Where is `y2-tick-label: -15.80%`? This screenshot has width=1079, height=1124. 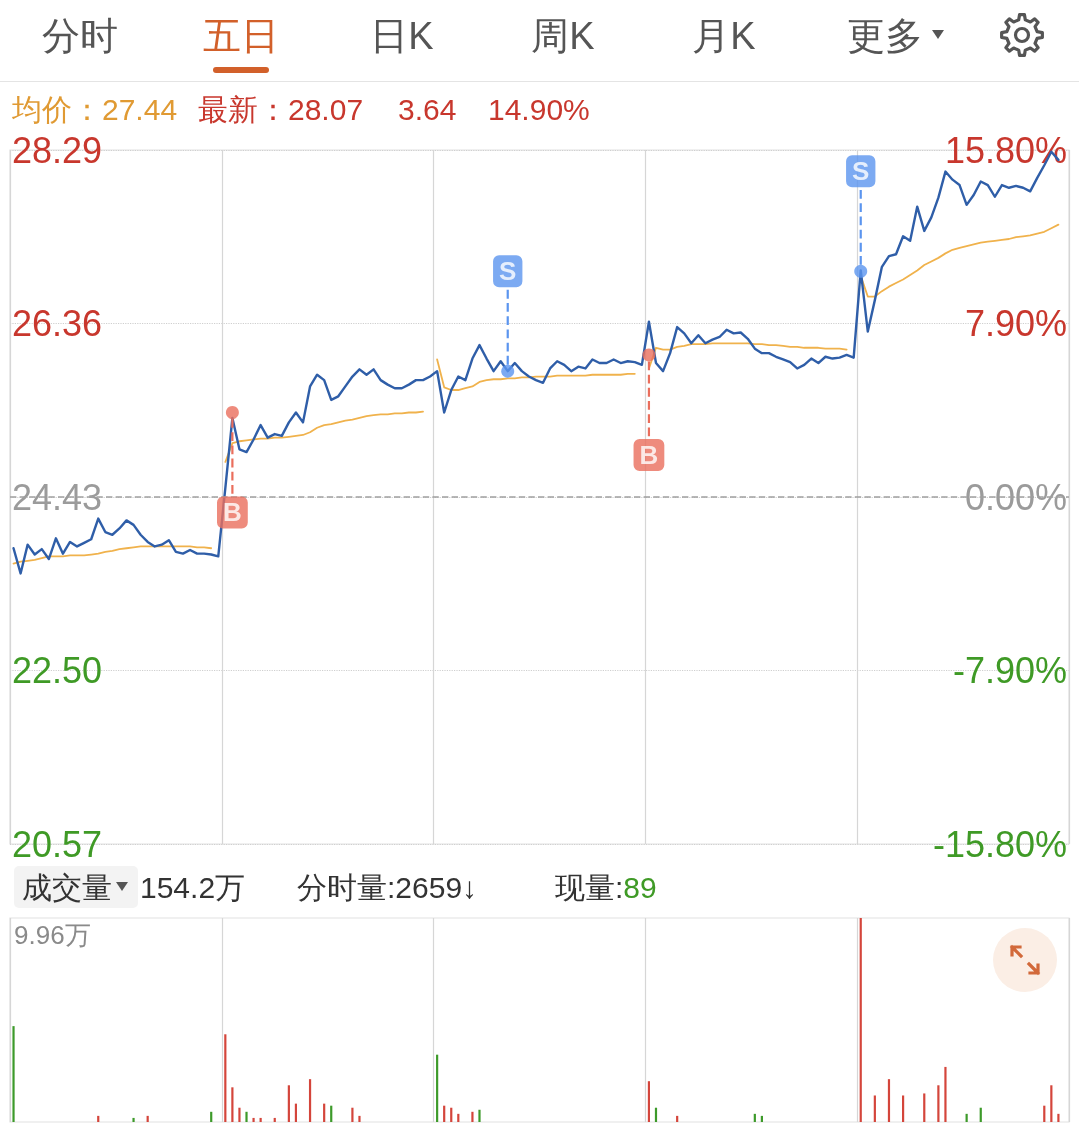 y2-tick-label: -15.80% is located at coordinates (999, 844).